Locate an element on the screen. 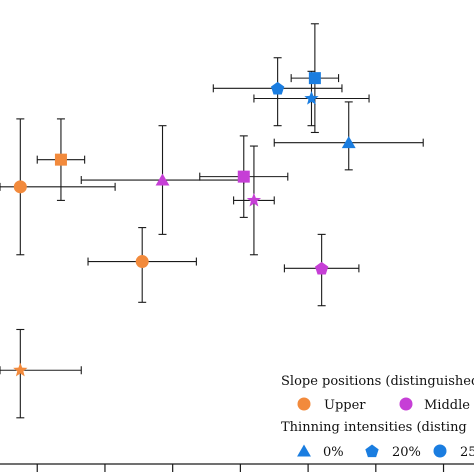  legend-pentagon-marker is located at coordinates (372, 451).